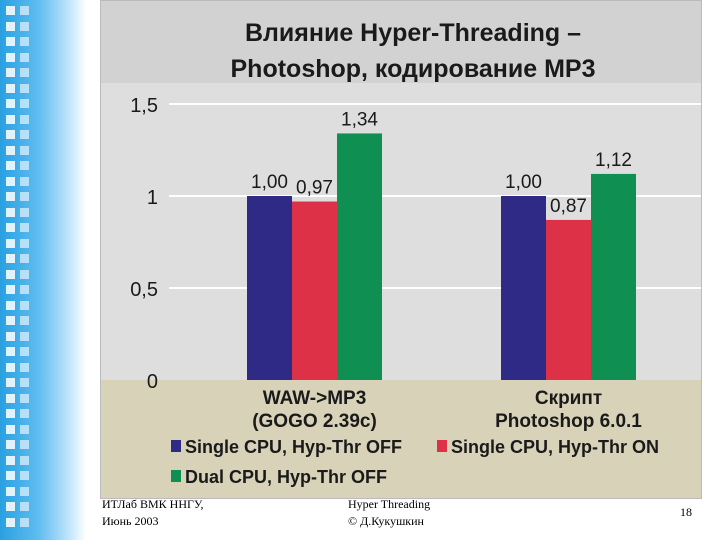  I want to click on footer-topic: Hyper Threading © Д.Кукушкин, so click(389, 513).